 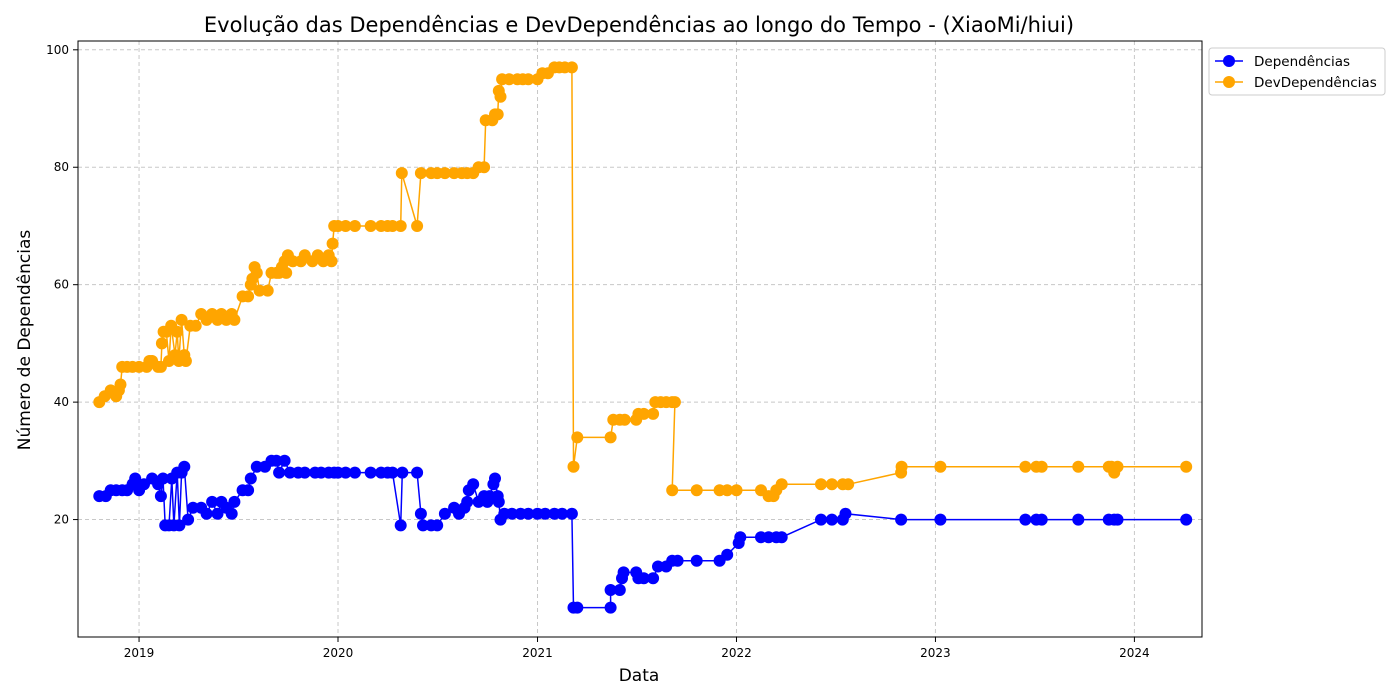 What do you see at coordinates (61, 285) in the screenshot?
I see `y-tick-label: 60` at bounding box center [61, 285].